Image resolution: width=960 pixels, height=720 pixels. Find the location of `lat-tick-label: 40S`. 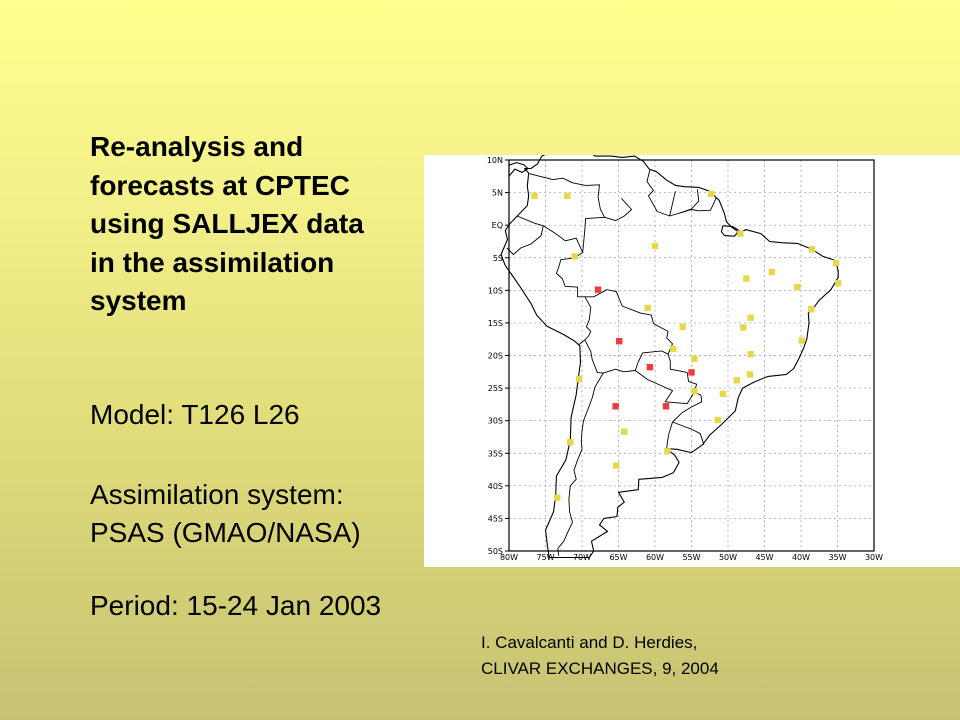

lat-tick-label: 40S is located at coordinates (495, 486).